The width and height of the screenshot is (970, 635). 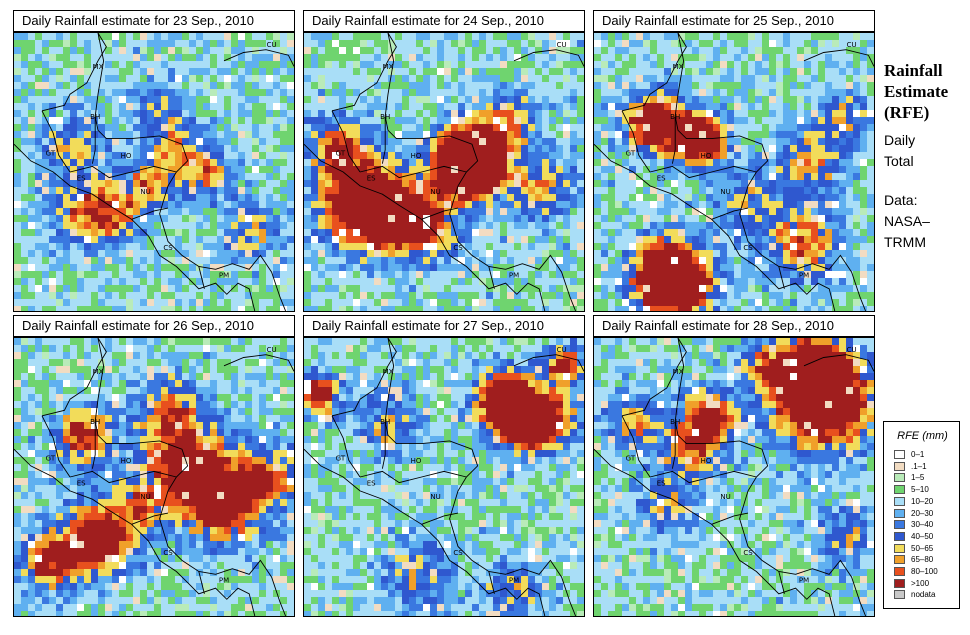 I want to click on legend-item: 20–30, so click(x=925, y=513).